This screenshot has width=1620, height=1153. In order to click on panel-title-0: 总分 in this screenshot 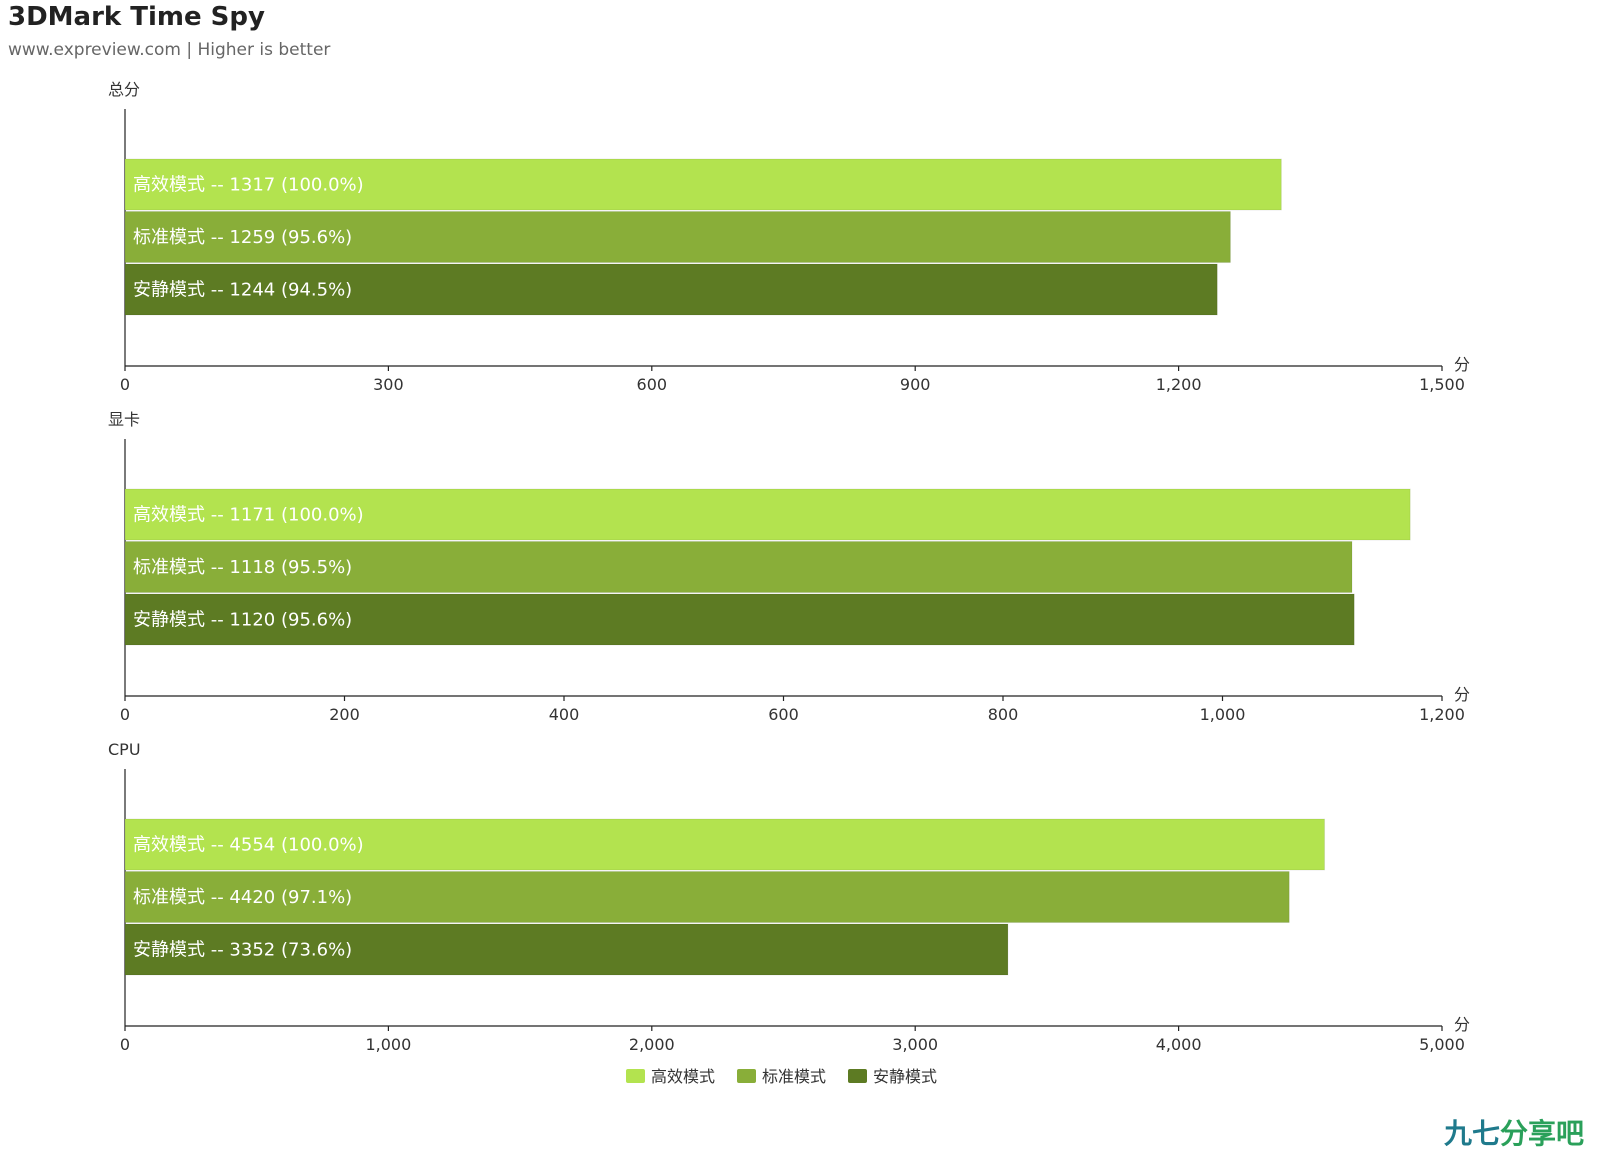, I will do `click(124, 89)`.